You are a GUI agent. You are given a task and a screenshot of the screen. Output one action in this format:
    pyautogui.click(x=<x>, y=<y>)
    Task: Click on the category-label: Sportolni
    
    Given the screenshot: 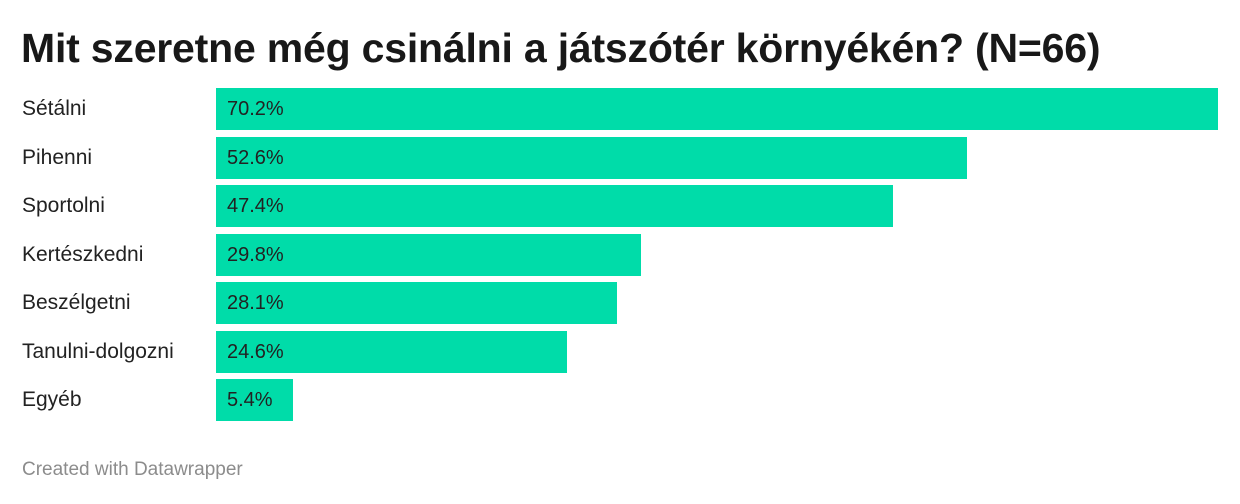 What is the action you would take?
    pyautogui.click(x=63, y=205)
    